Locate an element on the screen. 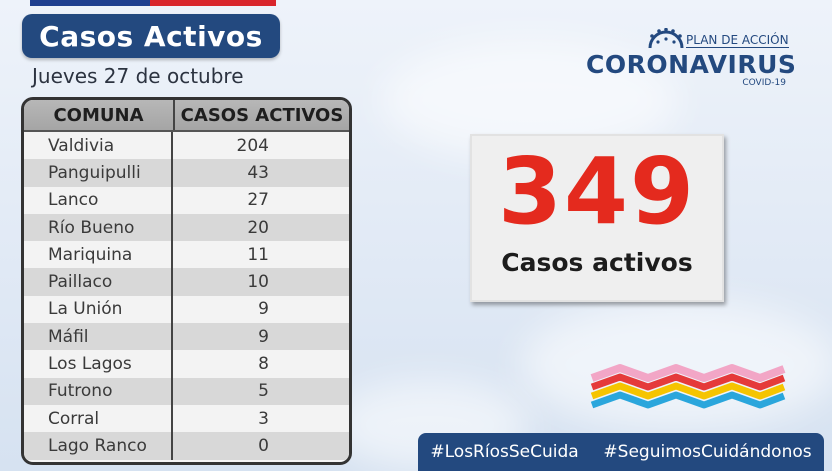 The height and width of the screenshot is (471, 832). hashtag-2: #SeguimosCuidándonos is located at coordinates (707, 452).